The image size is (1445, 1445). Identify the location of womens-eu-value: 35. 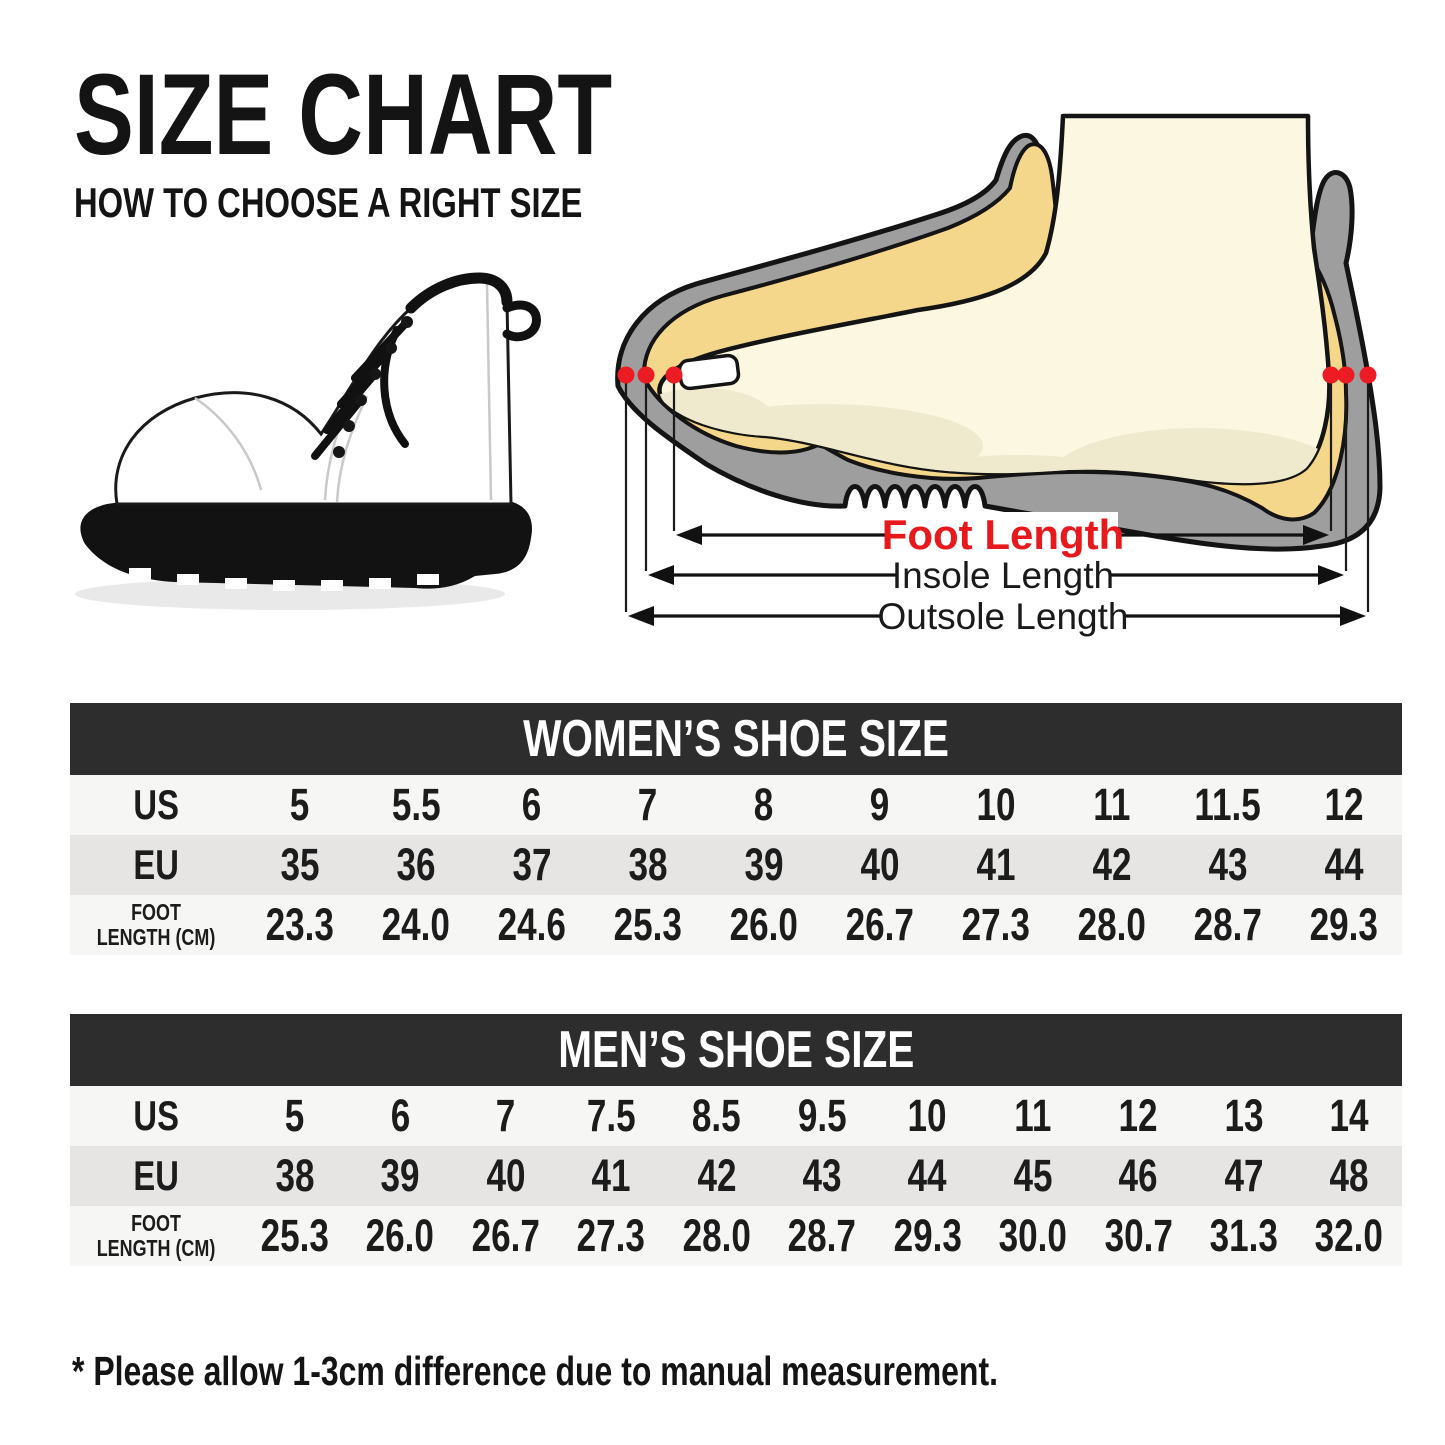
(300, 864).